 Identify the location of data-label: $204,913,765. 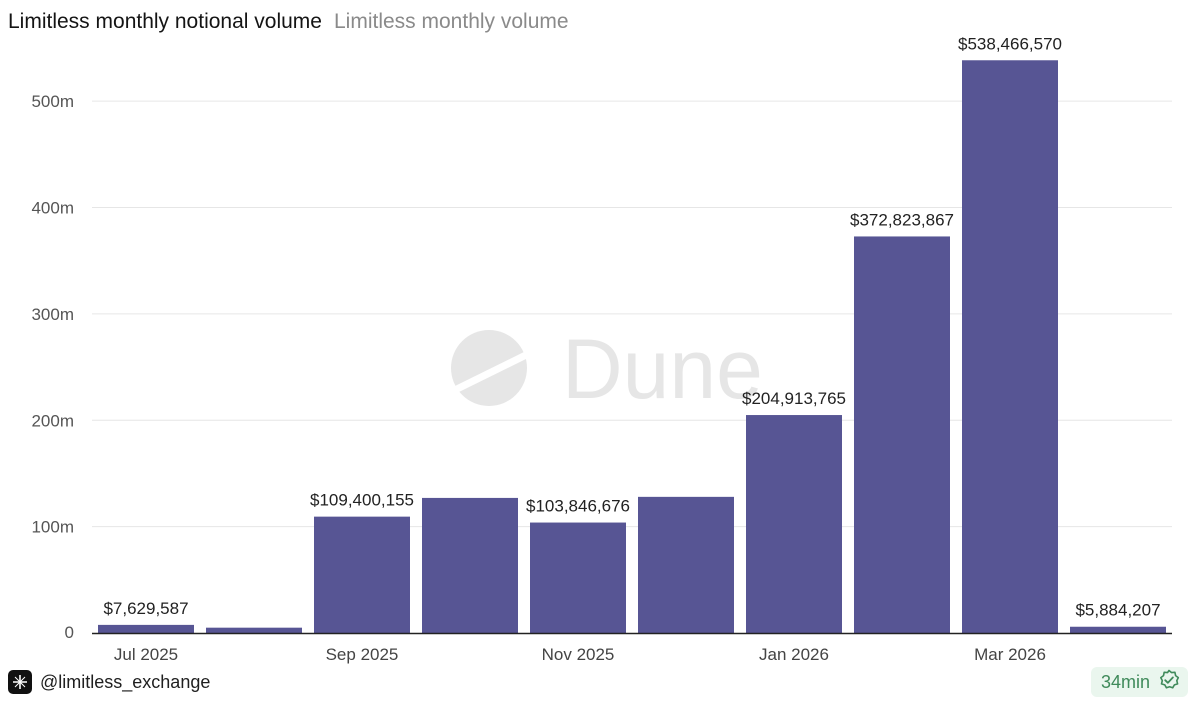
(794, 398).